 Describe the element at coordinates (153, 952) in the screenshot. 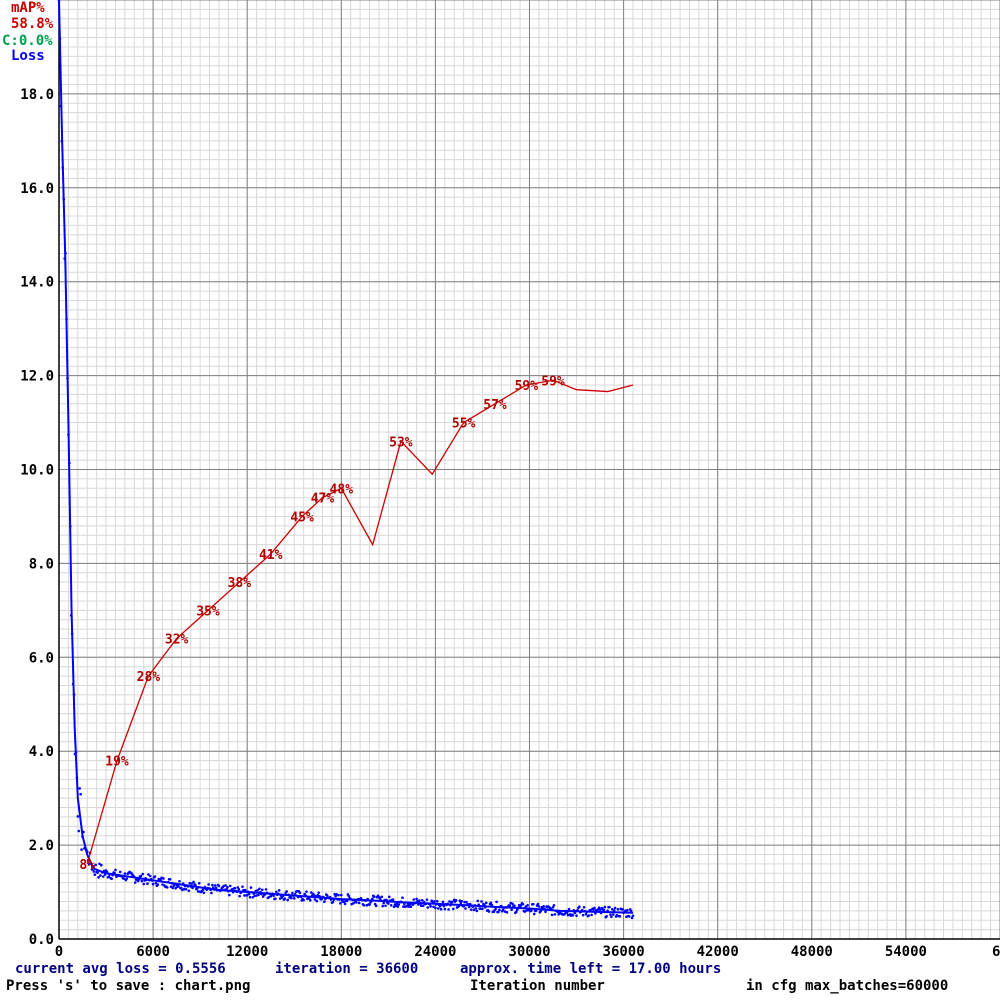

I see `x-tick-label: 6000` at that location.